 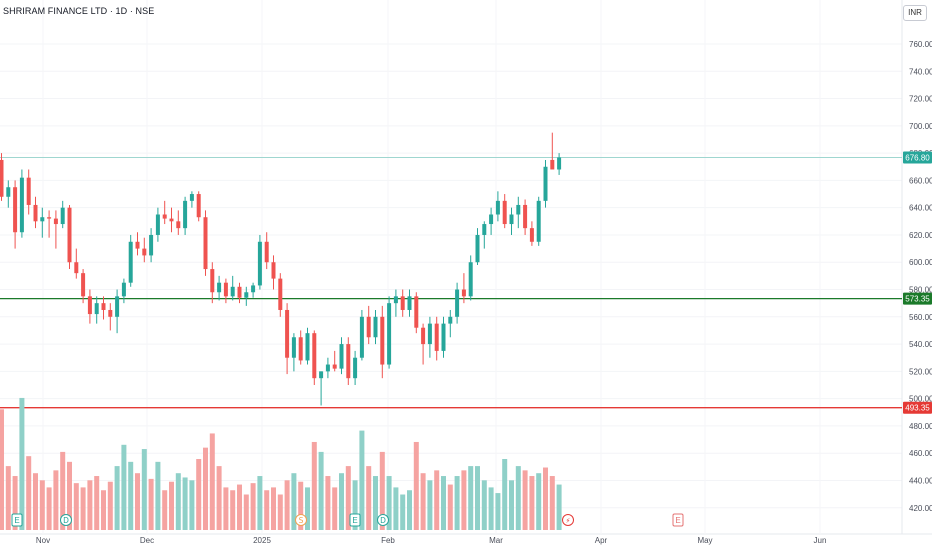 I want to click on y-tick-label: 460.00, so click(x=920, y=453).